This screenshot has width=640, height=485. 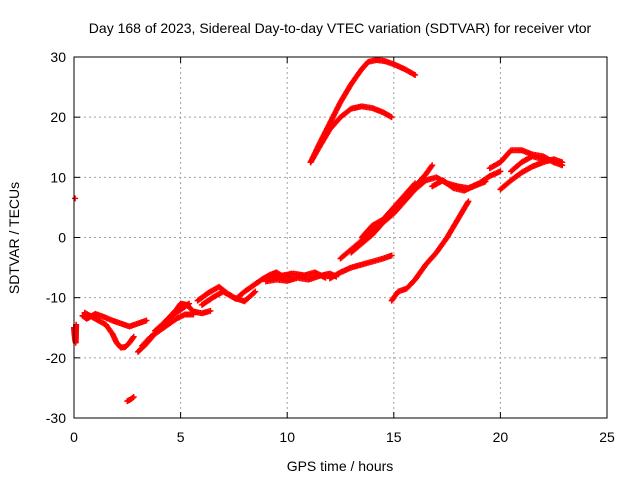 I want to click on y-tick-label: -20, so click(x=56, y=358).